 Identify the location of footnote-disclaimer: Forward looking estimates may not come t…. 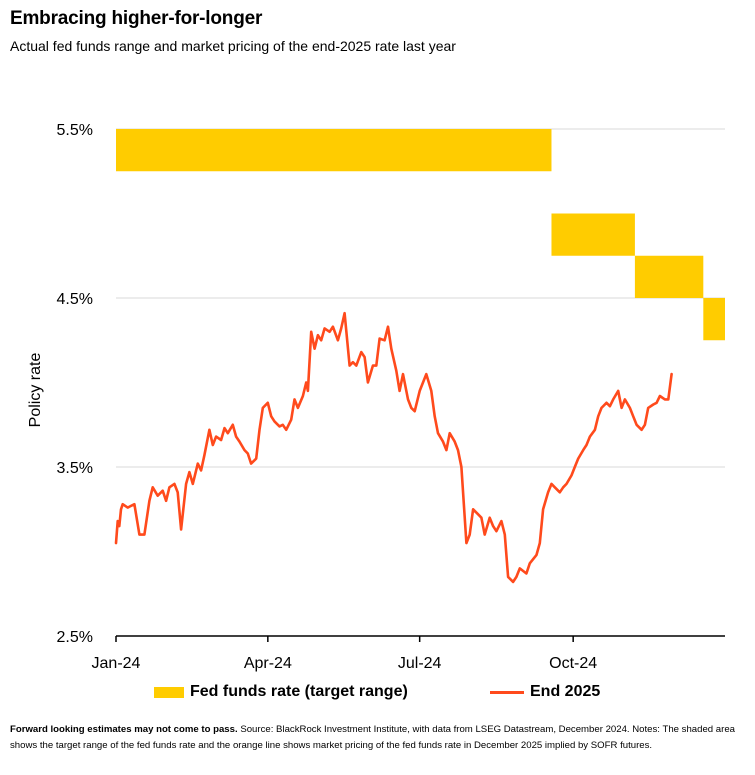
(124, 729).